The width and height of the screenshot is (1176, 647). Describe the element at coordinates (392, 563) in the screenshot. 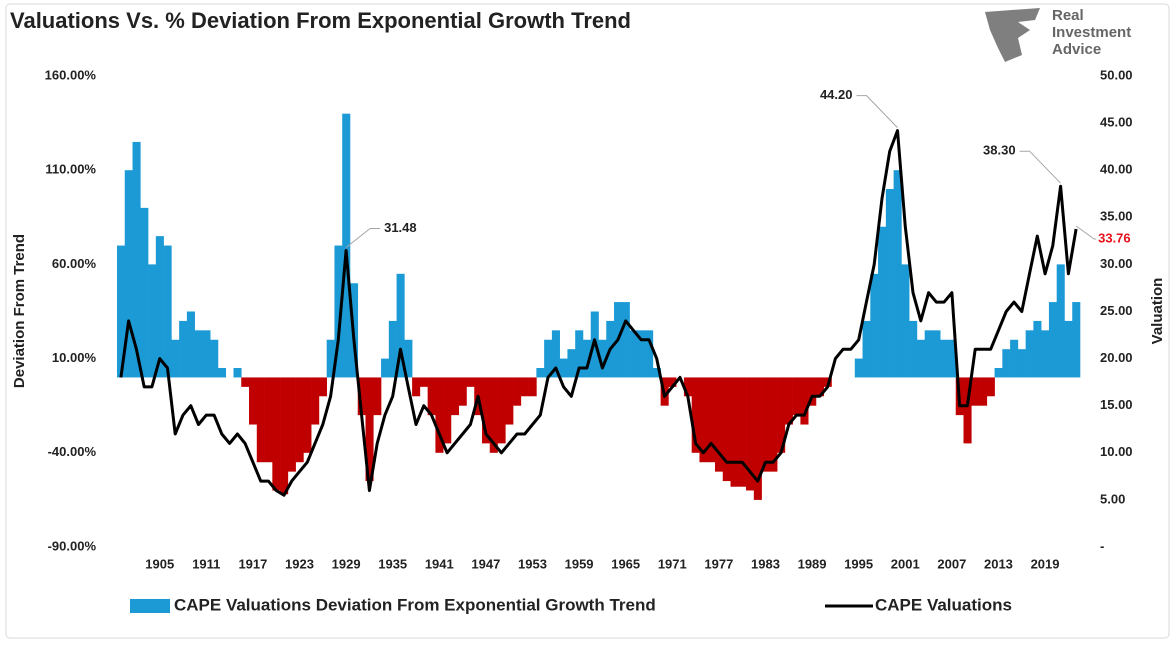

I see `x-tick-label: 1935` at that location.